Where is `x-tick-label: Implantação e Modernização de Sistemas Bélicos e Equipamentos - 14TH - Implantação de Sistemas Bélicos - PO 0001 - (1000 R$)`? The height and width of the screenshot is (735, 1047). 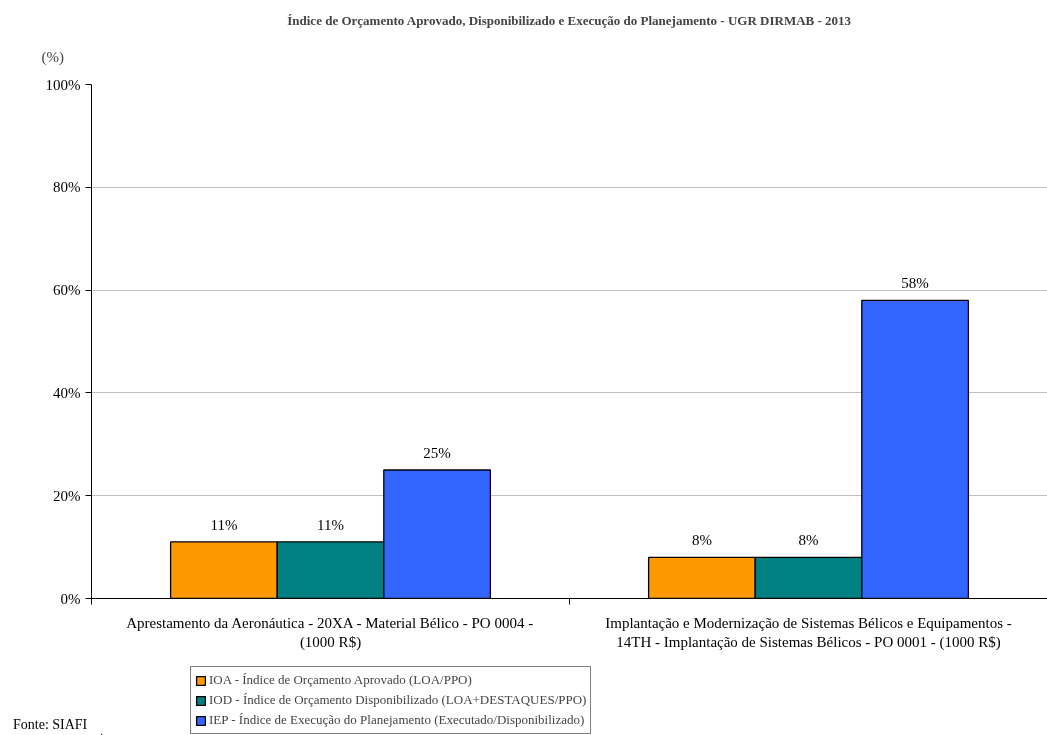
x-tick-label: Implantação e Modernização de Sistemas Bélicos e Equipamentos - 14TH - Implantação de Sistemas Bélicos - PO 0001 - (1000 R$) is located at coordinates (808, 632).